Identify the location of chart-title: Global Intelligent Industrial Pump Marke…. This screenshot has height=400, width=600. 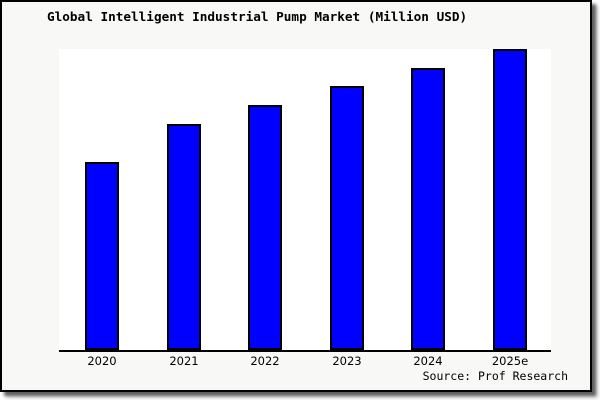
(257, 16).